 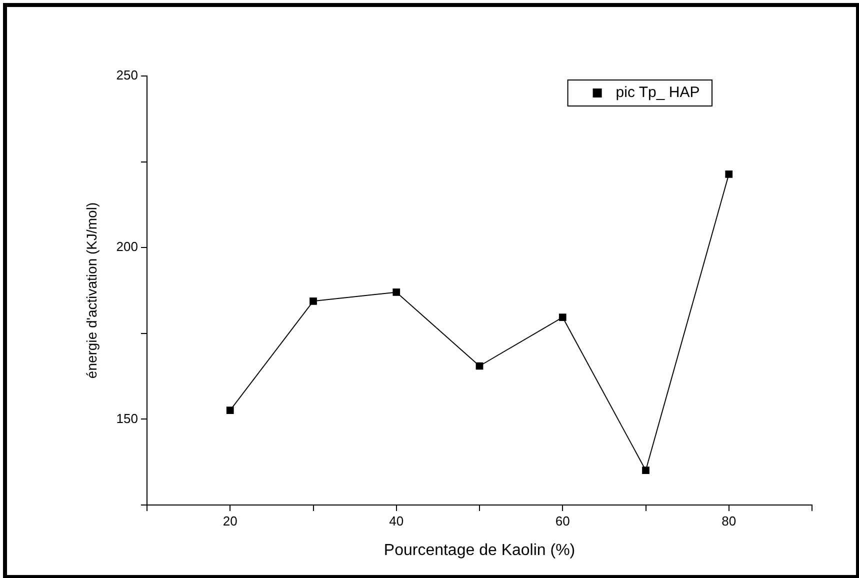 I want to click on x-tick-label: 80, so click(x=729, y=520).